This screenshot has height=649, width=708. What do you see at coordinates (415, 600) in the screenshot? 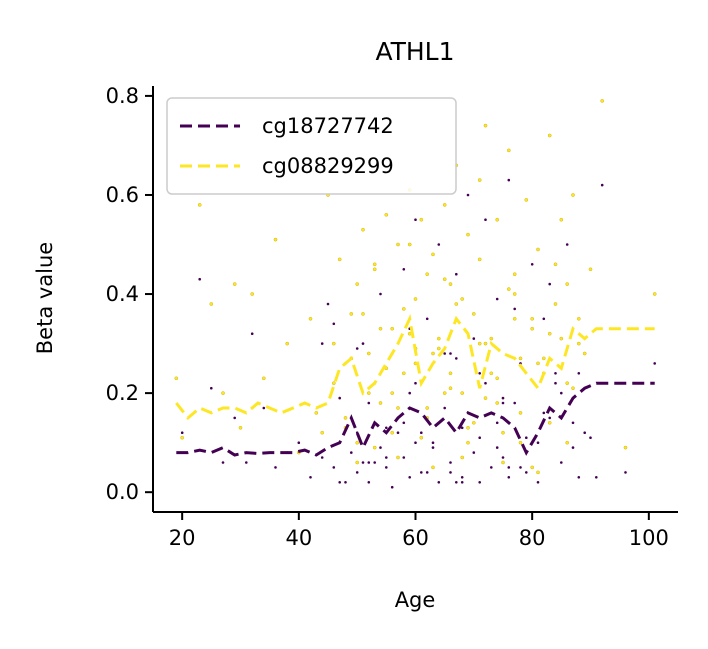
I see `x-axis-label: Age` at bounding box center [415, 600].